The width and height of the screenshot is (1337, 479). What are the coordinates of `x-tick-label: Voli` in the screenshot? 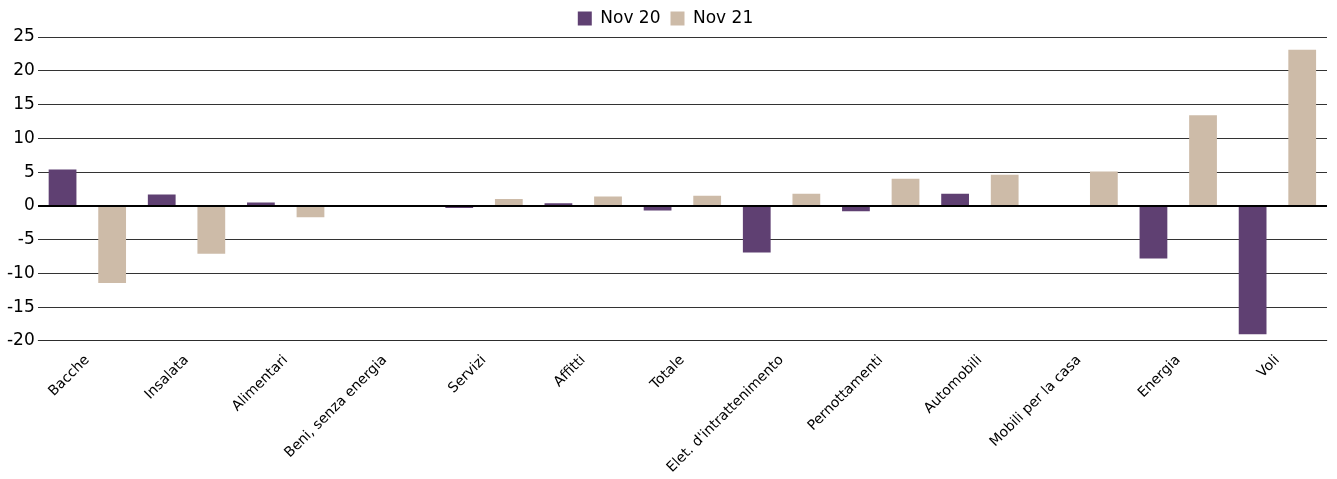 It's located at (1268, 366).